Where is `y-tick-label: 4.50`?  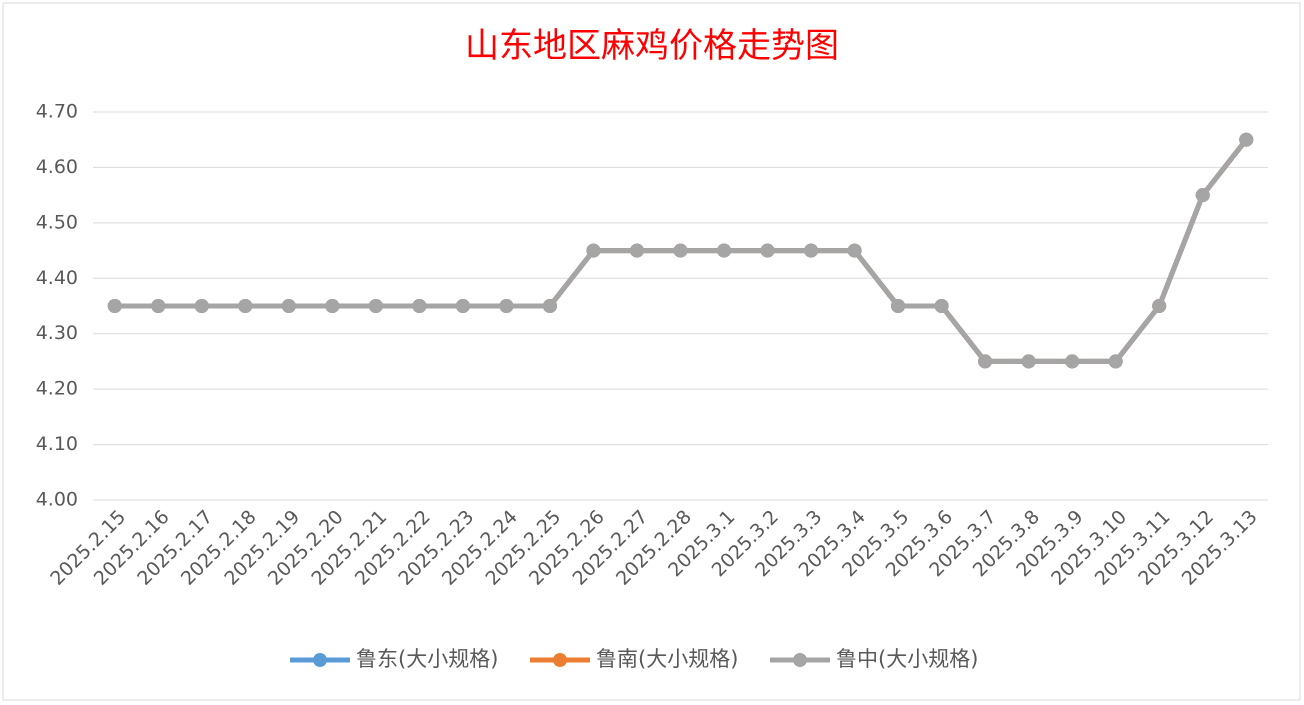
y-tick-label: 4.50 is located at coordinates (57, 222).